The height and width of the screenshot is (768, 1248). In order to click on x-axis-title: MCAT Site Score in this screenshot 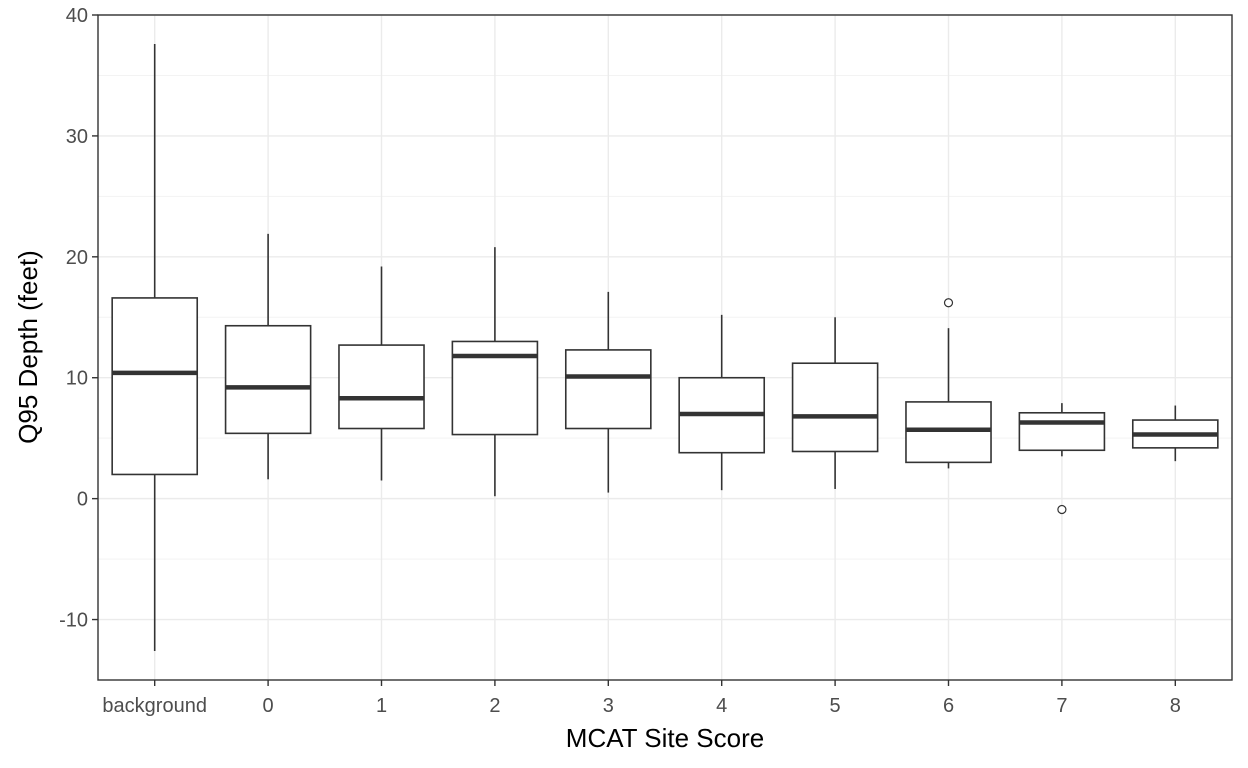, I will do `click(665, 738)`.